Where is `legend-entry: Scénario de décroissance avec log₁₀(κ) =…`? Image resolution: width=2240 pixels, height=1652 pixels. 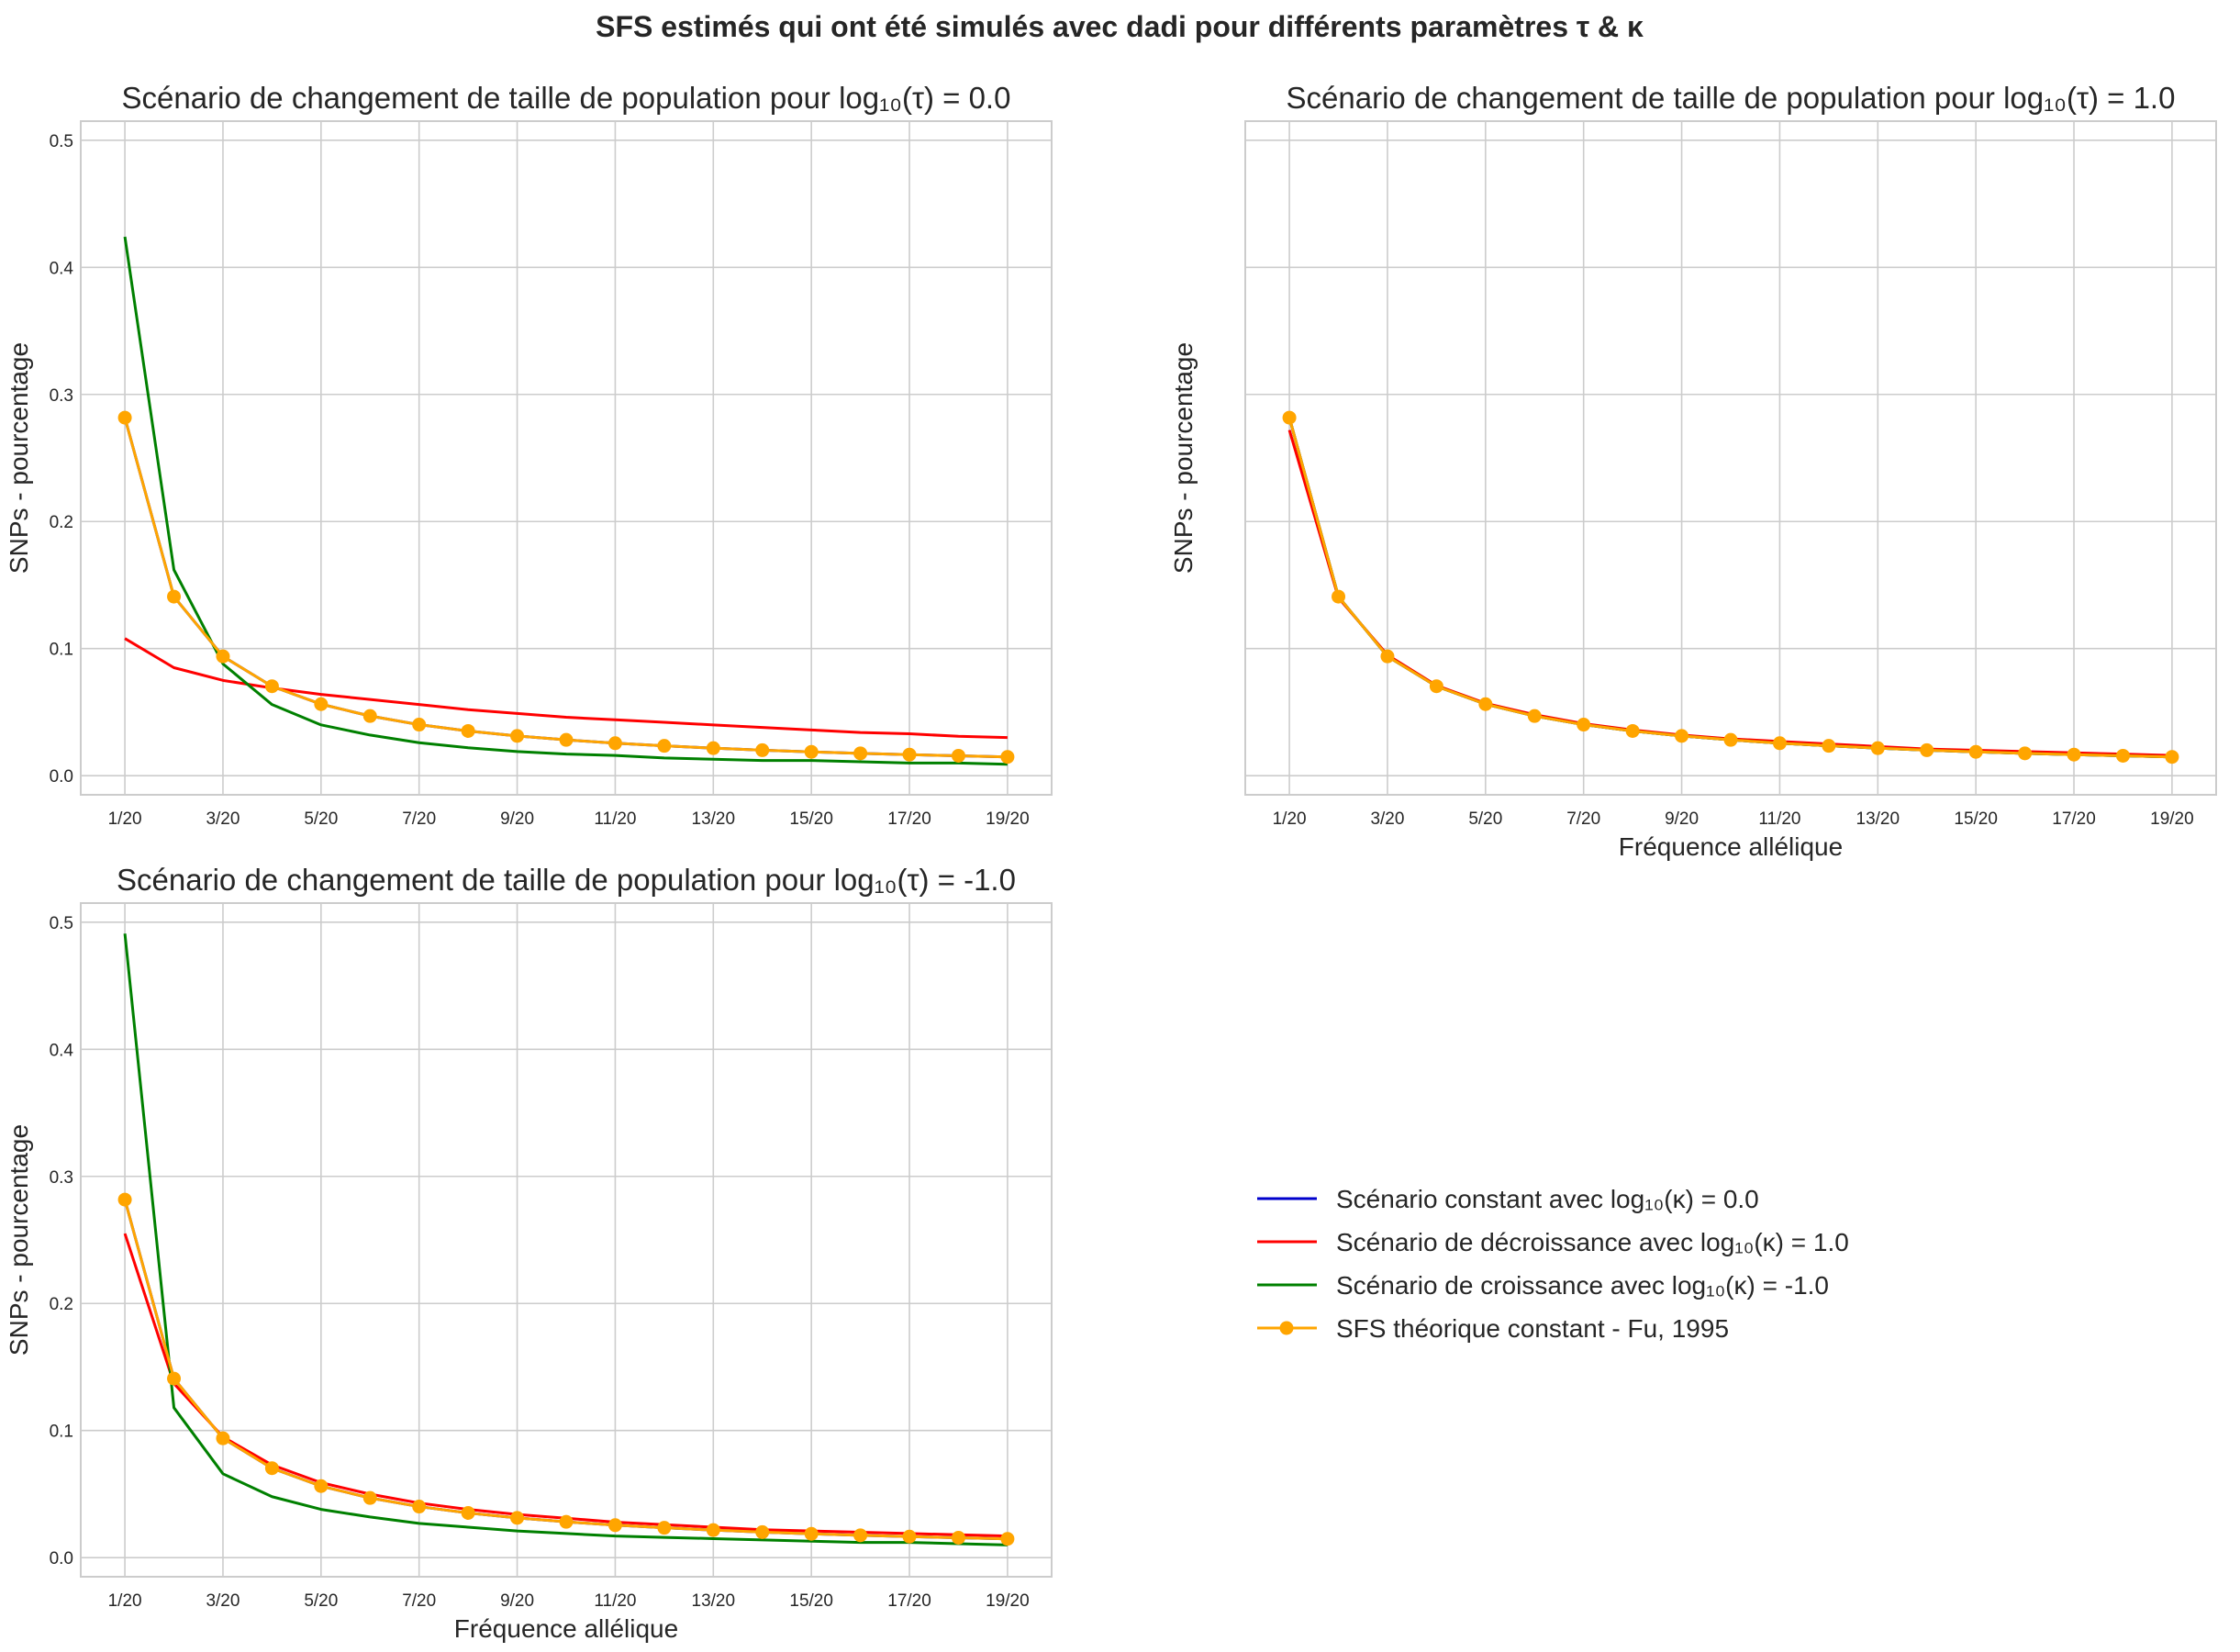 legend-entry: Scénario de décroissance avec log₁₀(κ) =… is located at coordinates (1553, 1242).